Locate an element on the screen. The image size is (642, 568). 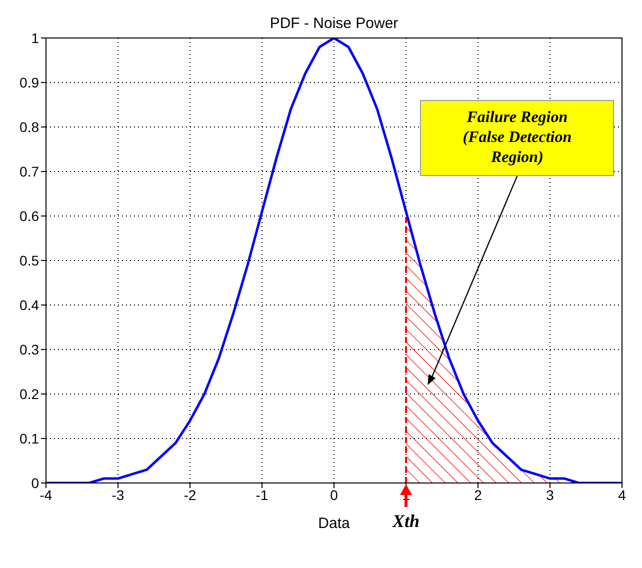
y-tick-label: 0.1 is located at coordinates (30, 438).